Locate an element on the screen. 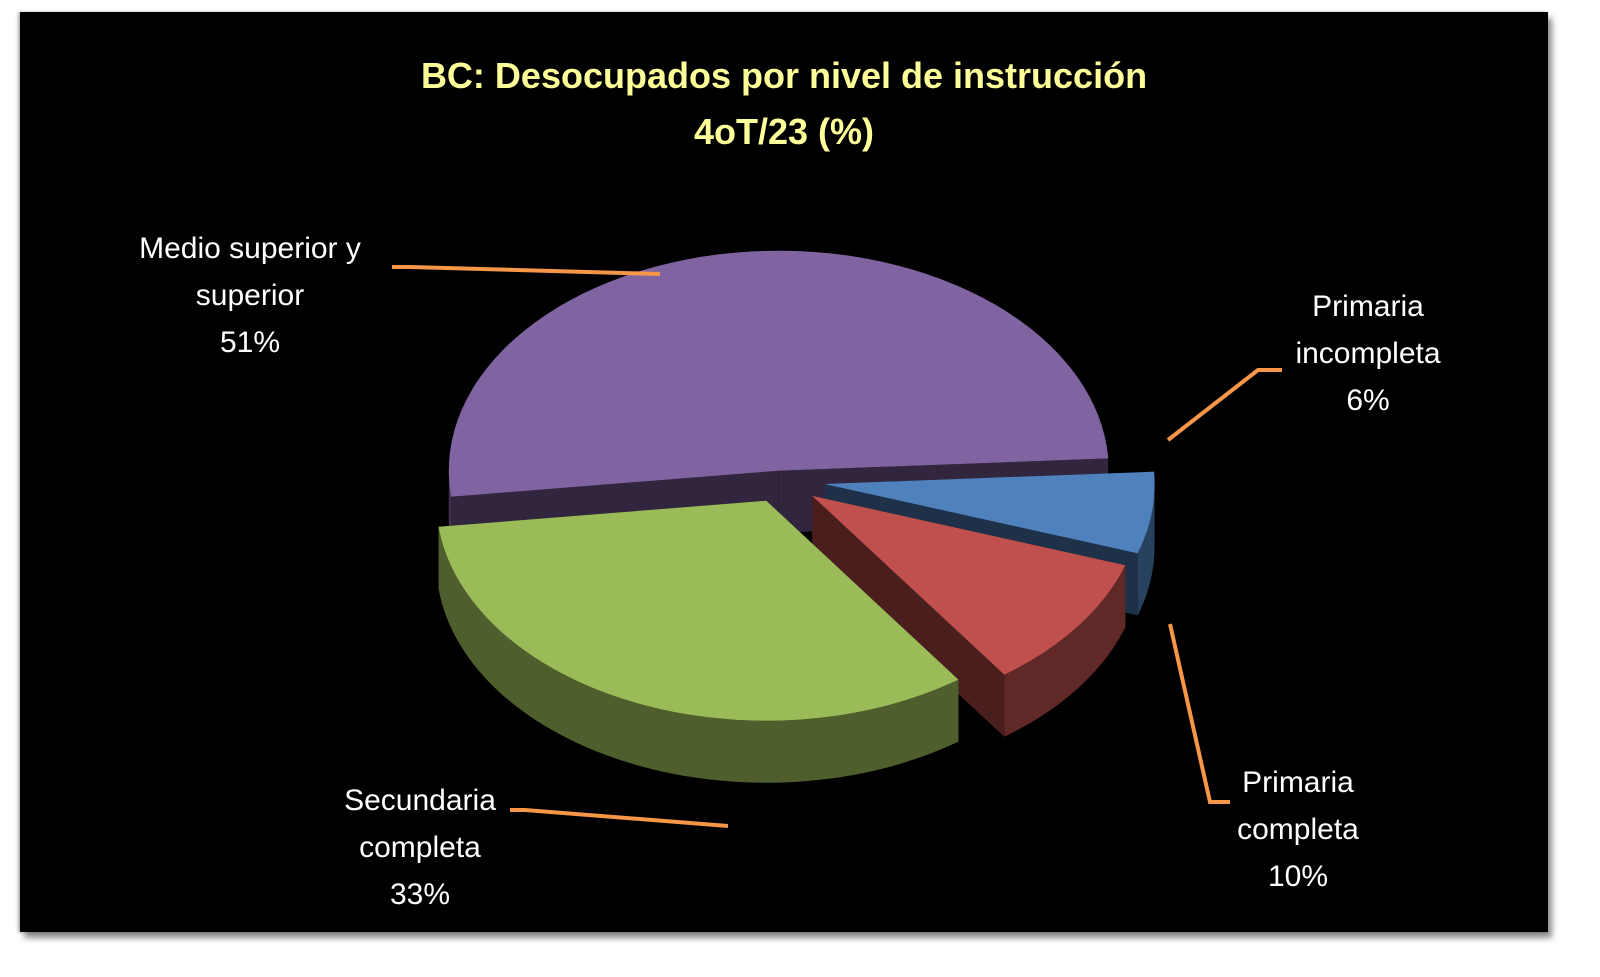  slice-value-label: 51% is located at coordinates (250, 342).